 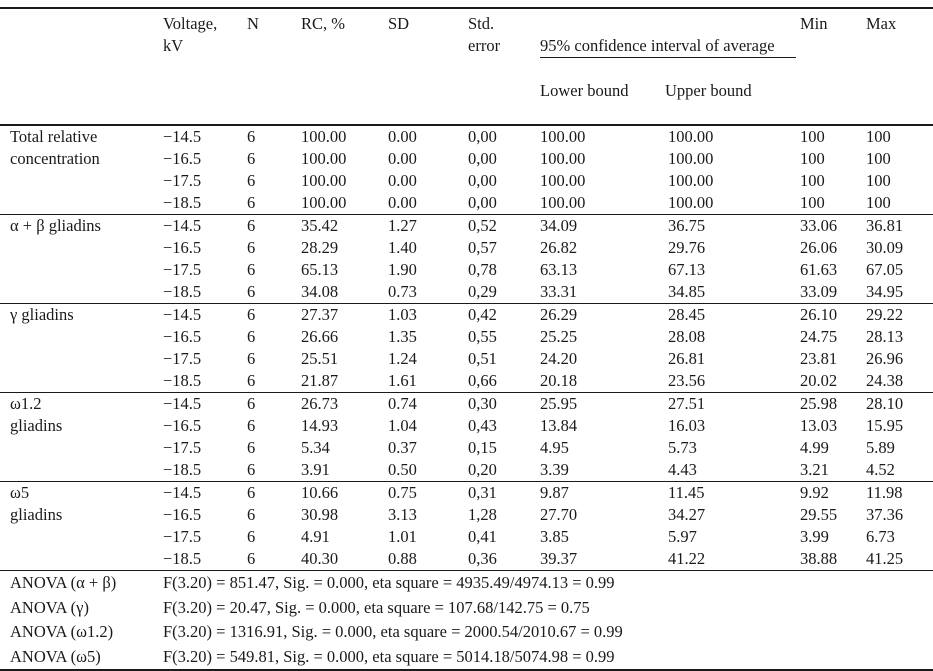 I want to click on cell-min: 26.06, so click(x=819, y=247).